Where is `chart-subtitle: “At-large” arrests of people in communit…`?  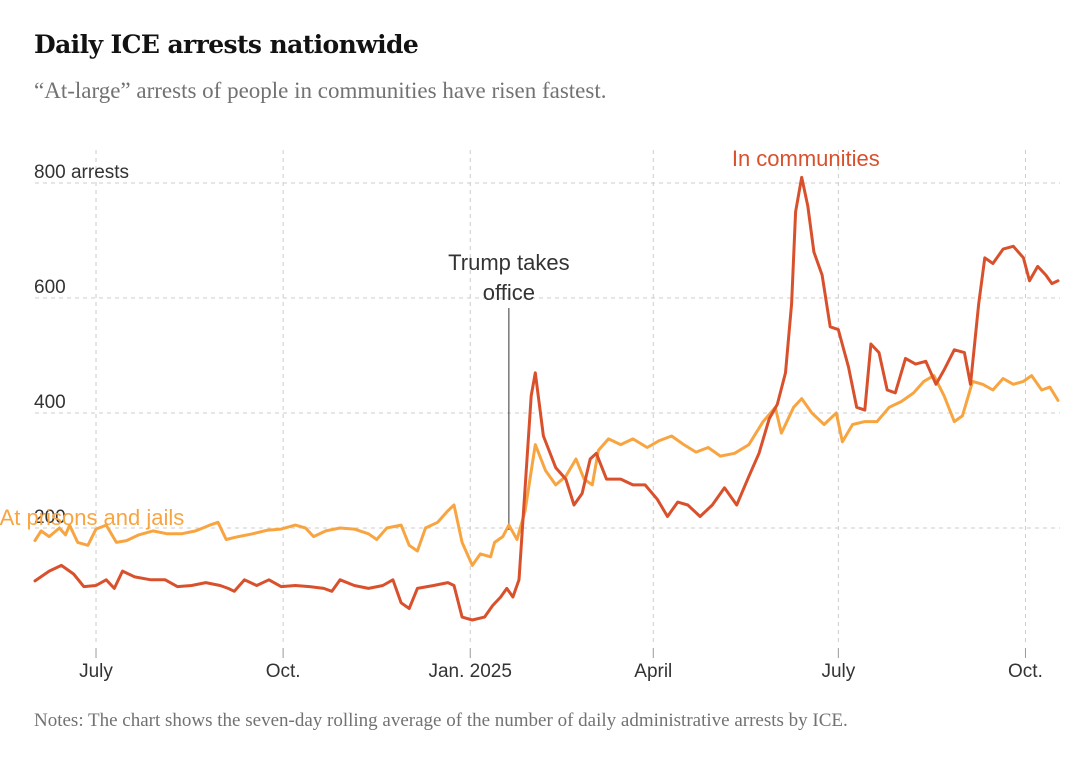
chart-subtitle: “At-large” arrests of people in communit… is located at coordinates (320, 90).